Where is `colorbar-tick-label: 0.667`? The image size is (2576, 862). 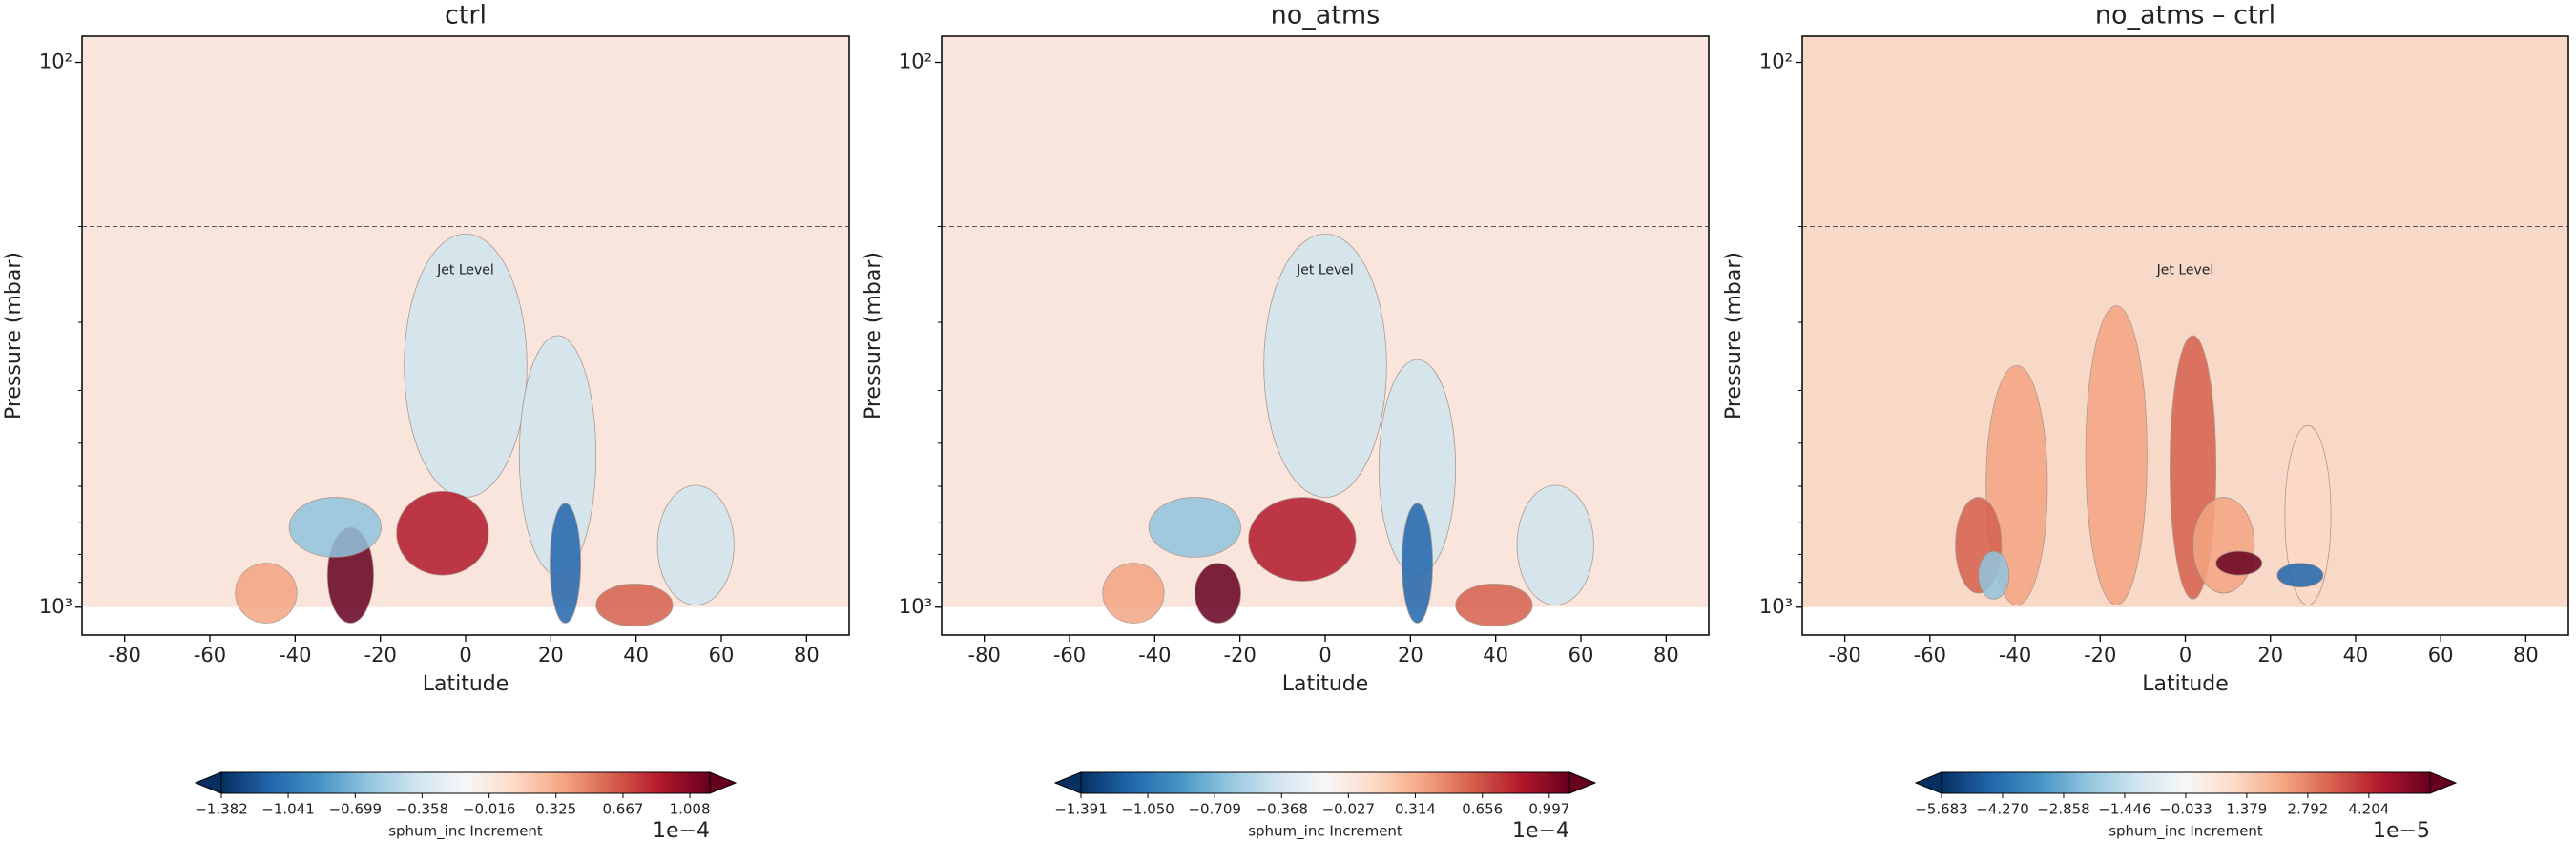
colorbar-tick-label: 0.667 is located at coordinates (623, 809).